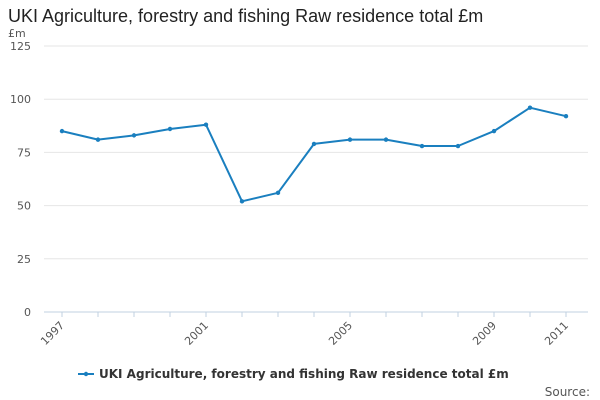  I want to click on y-tick-label: 25, so click(24, 259).